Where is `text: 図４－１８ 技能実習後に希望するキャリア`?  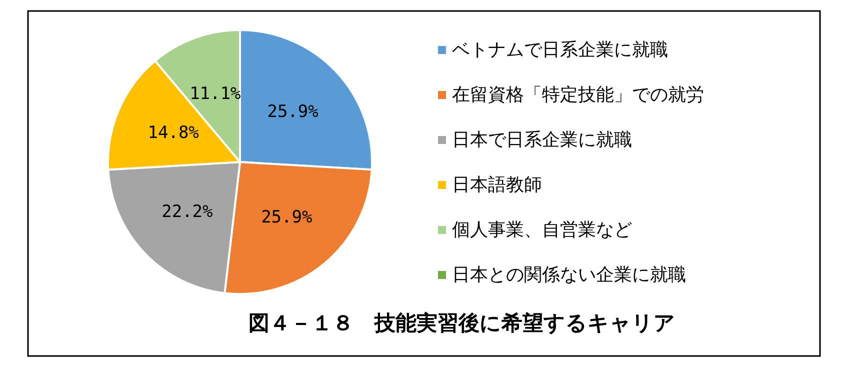
text: 図４－１８ 技能実習後に希望するキャリア is located at coordinates (462, 323).